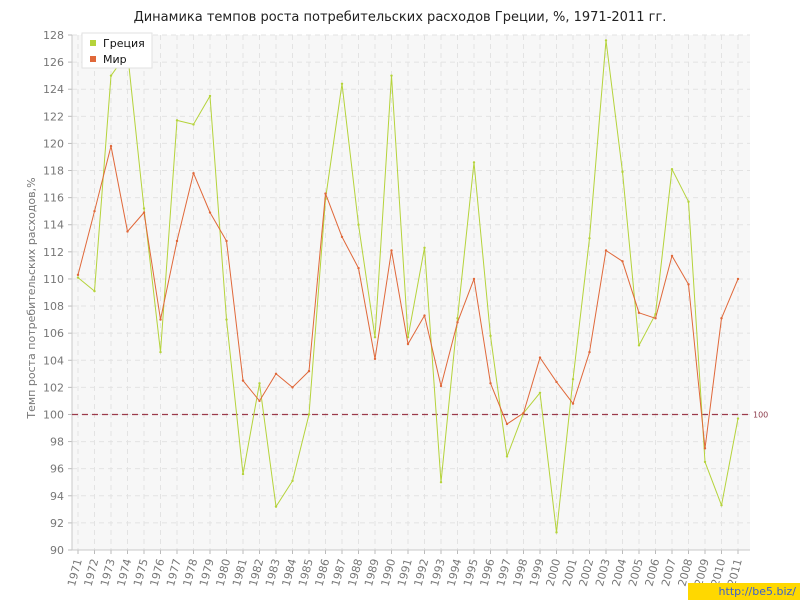 This screenshot has width=800, height=600. Describe the element at coordinates (57, 469) in the screenshot. I see `y-tick-label: 96` at that location.